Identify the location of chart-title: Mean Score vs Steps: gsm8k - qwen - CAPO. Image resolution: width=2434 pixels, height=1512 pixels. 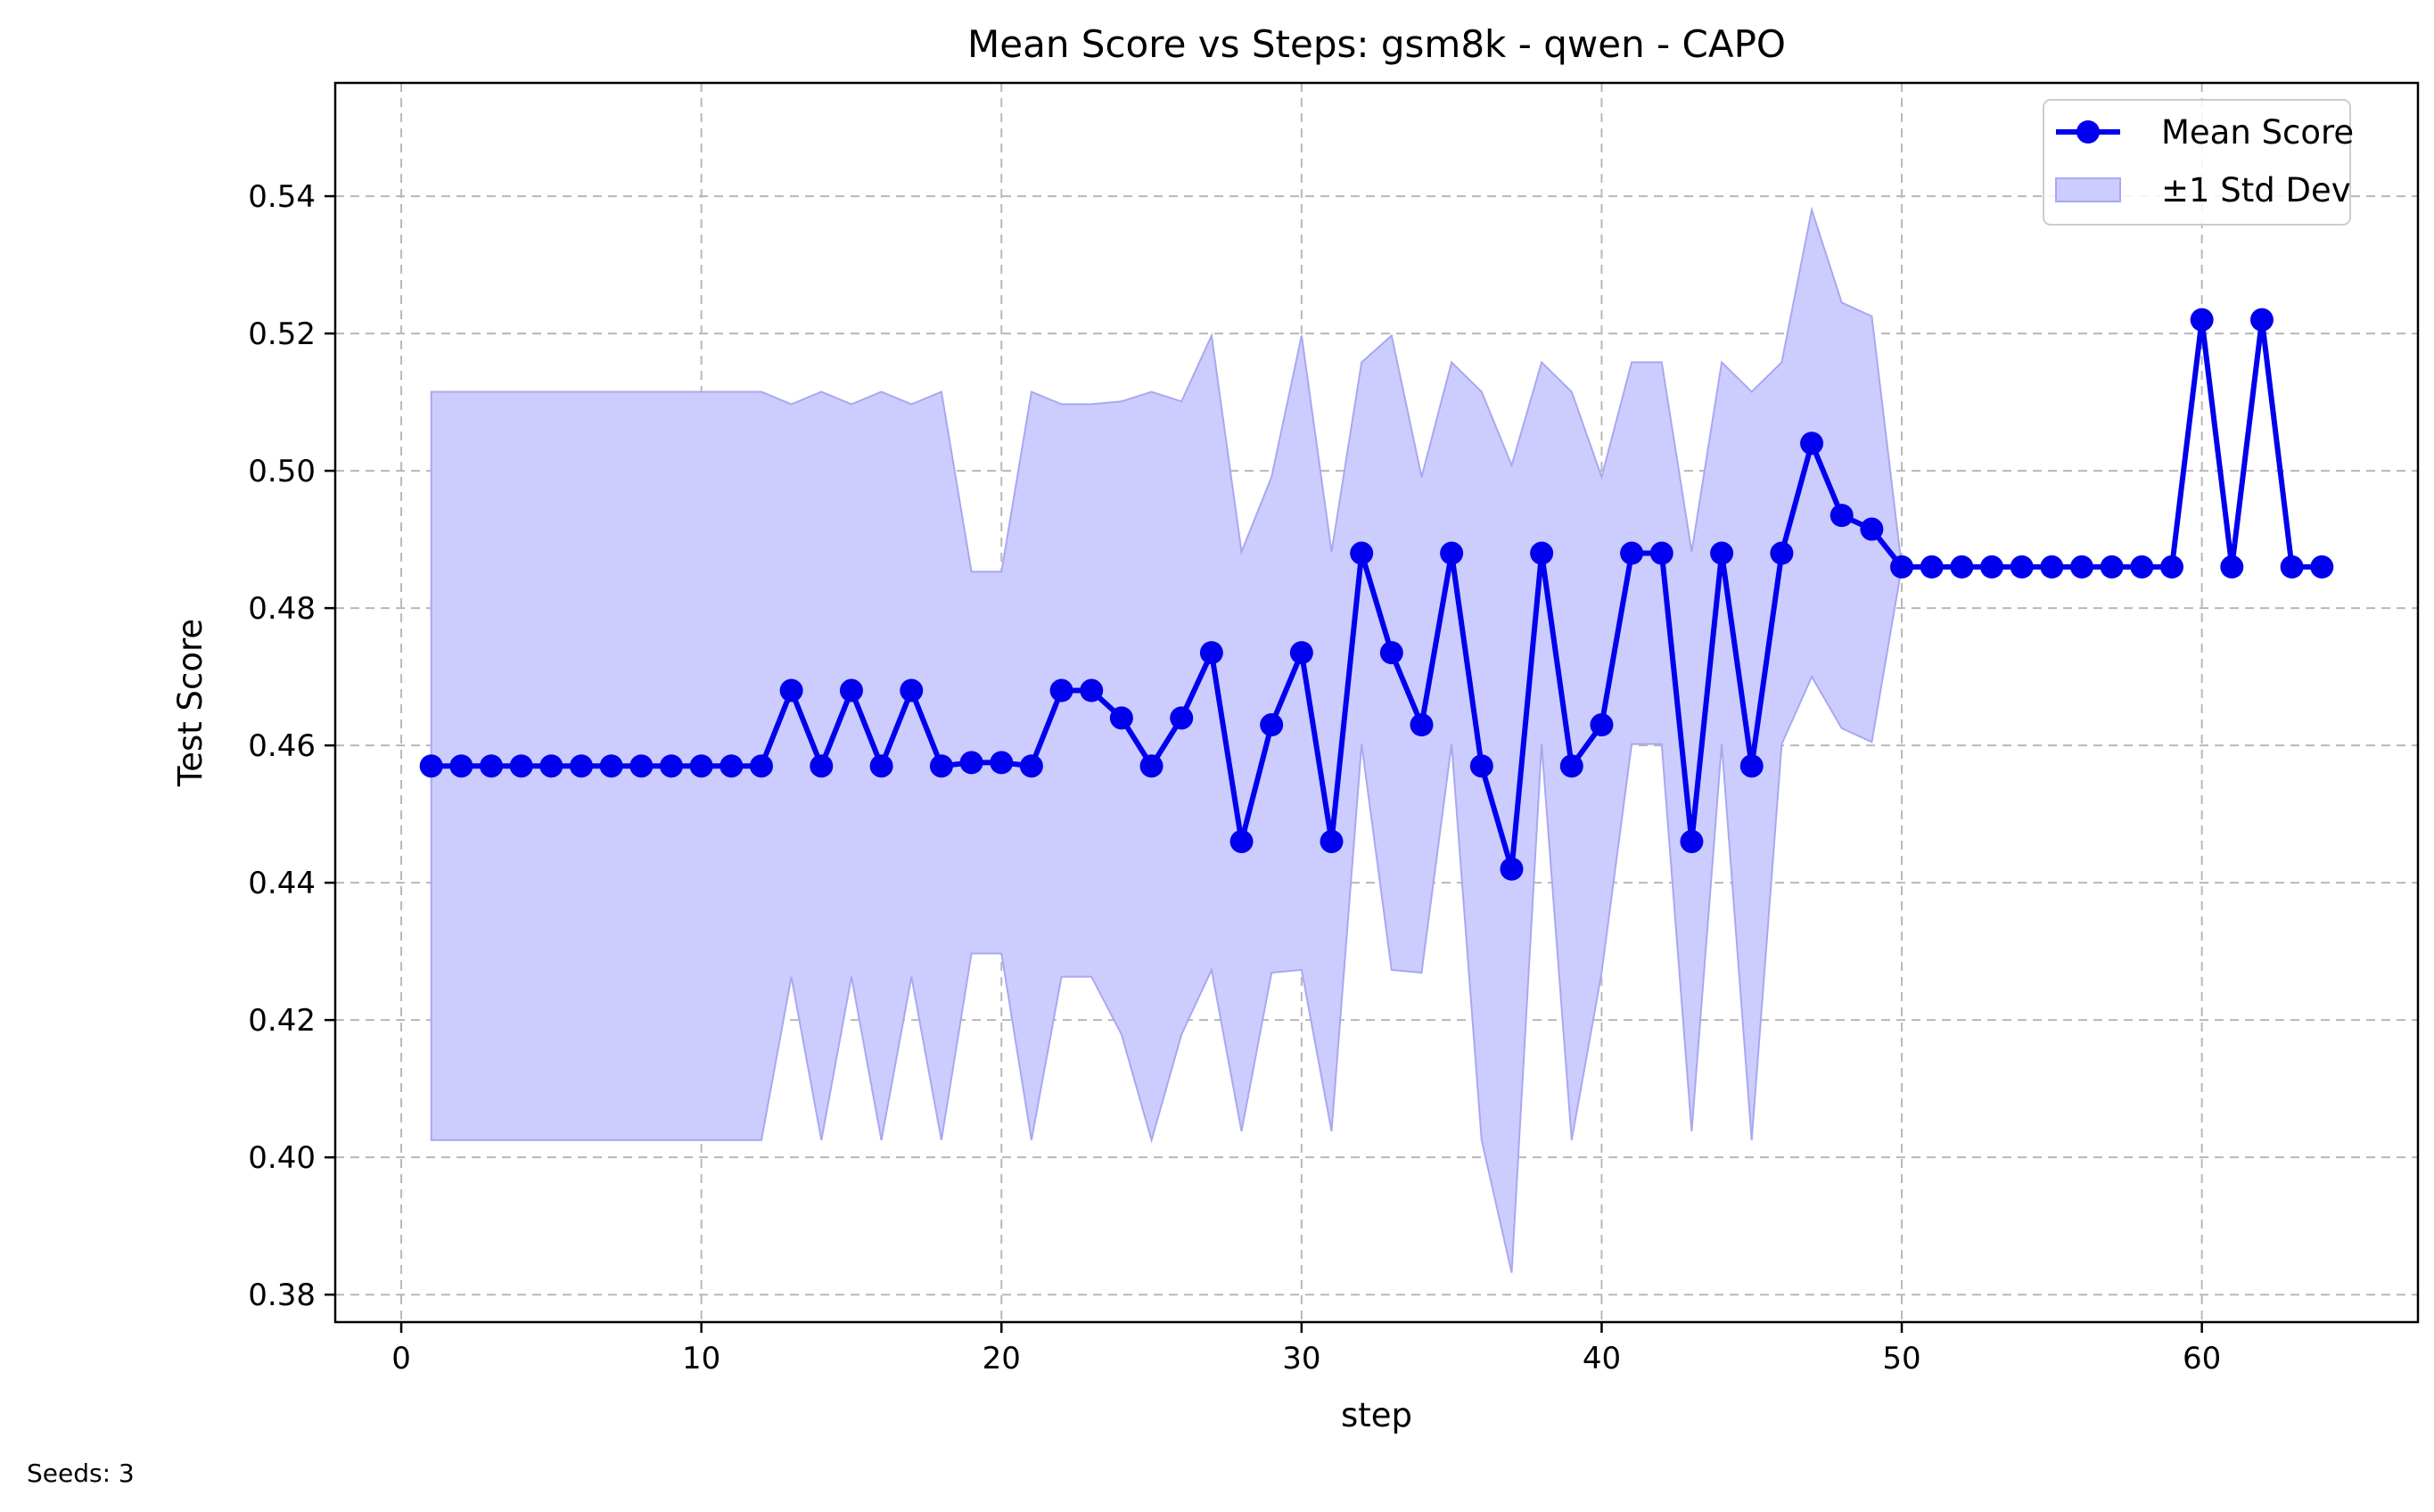
(1377, 44).